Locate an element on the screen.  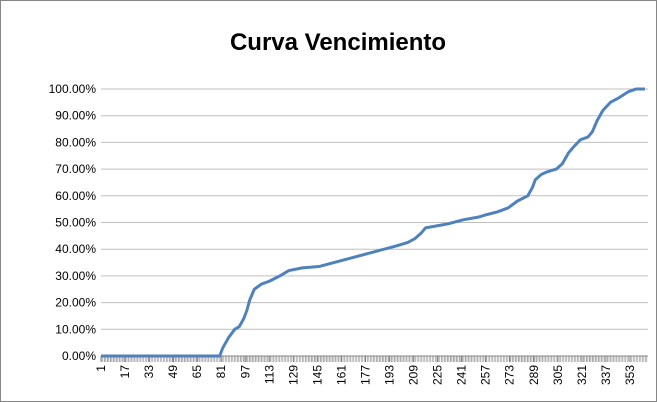
x-tick-label: 193 is located at coordinates (390, 375).